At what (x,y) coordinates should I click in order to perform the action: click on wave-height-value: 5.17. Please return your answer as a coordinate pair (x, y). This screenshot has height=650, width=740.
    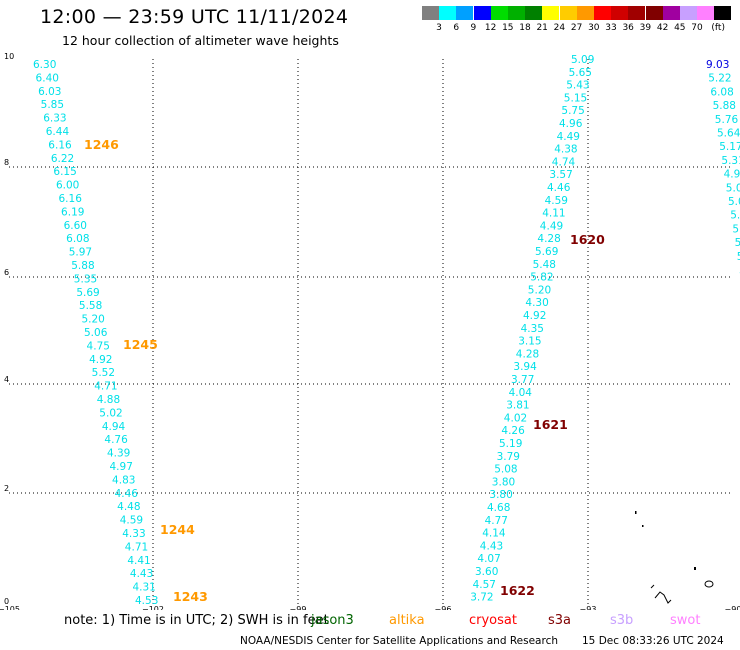
    Looking at the image, I should click on (729, 147).